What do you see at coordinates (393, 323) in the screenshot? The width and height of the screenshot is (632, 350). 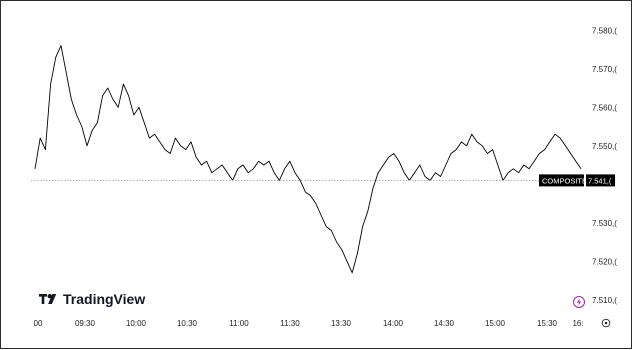 I see `x-tick-label: 14:00` at bounding box center [393, 323].